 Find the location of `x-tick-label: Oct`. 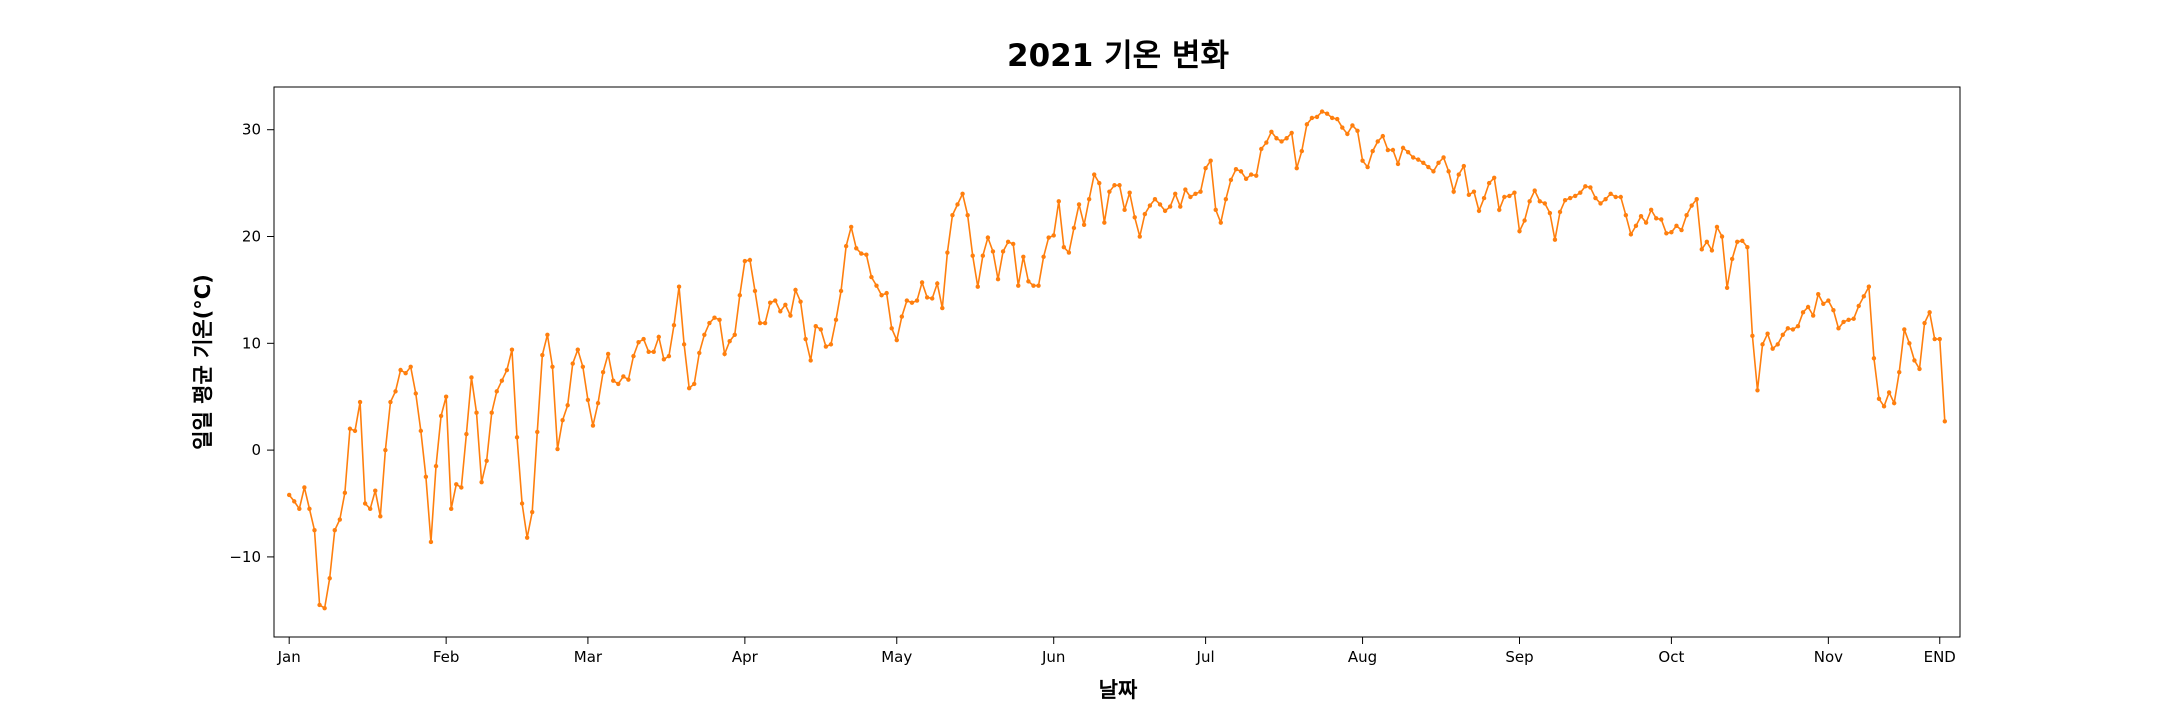

x-tick-label: Oct is located at coordinates (1671, 657).